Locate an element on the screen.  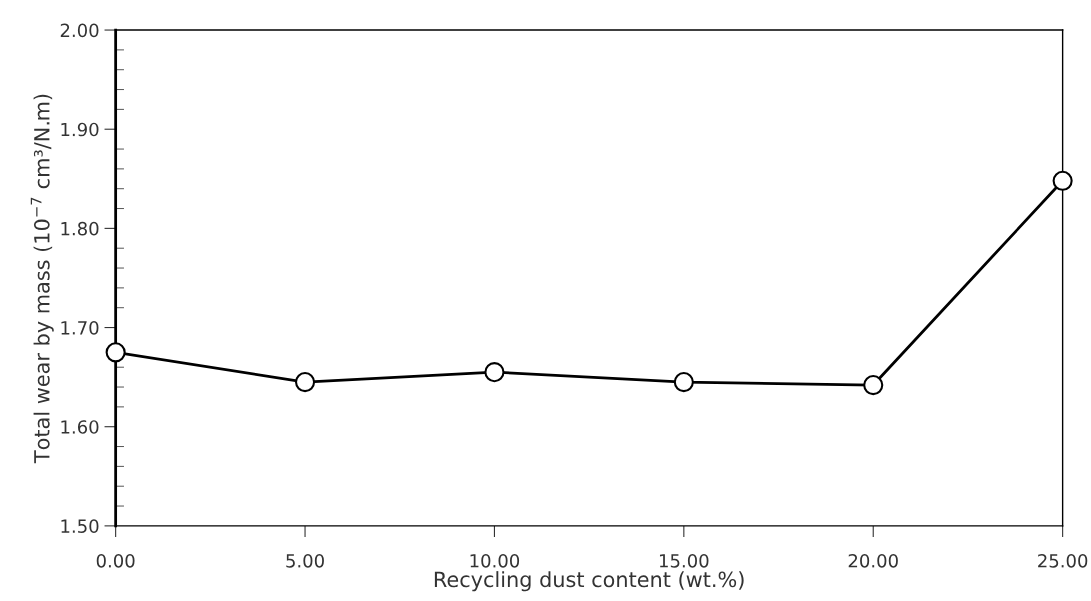
y-tick-label: 2.00 is located at coordinates (79, 30).